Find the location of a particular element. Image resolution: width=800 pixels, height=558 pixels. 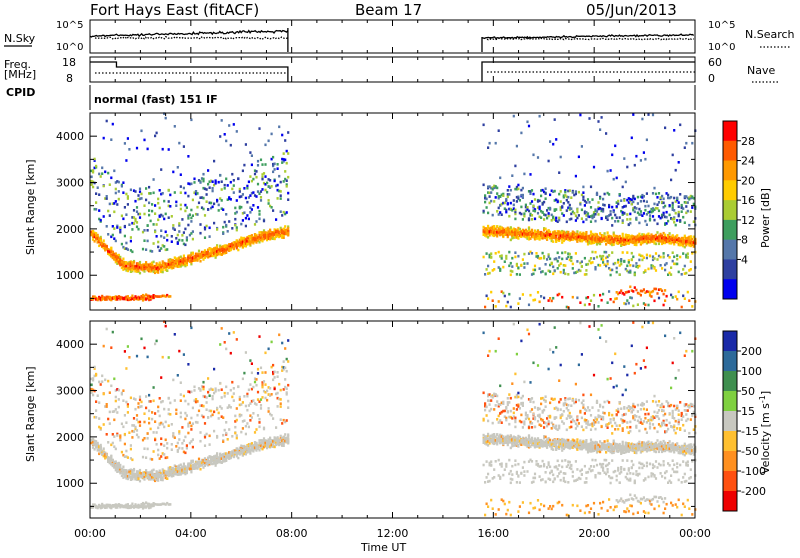

noise-tick-bottom: 10^0 is located at coordinates (69, 47).